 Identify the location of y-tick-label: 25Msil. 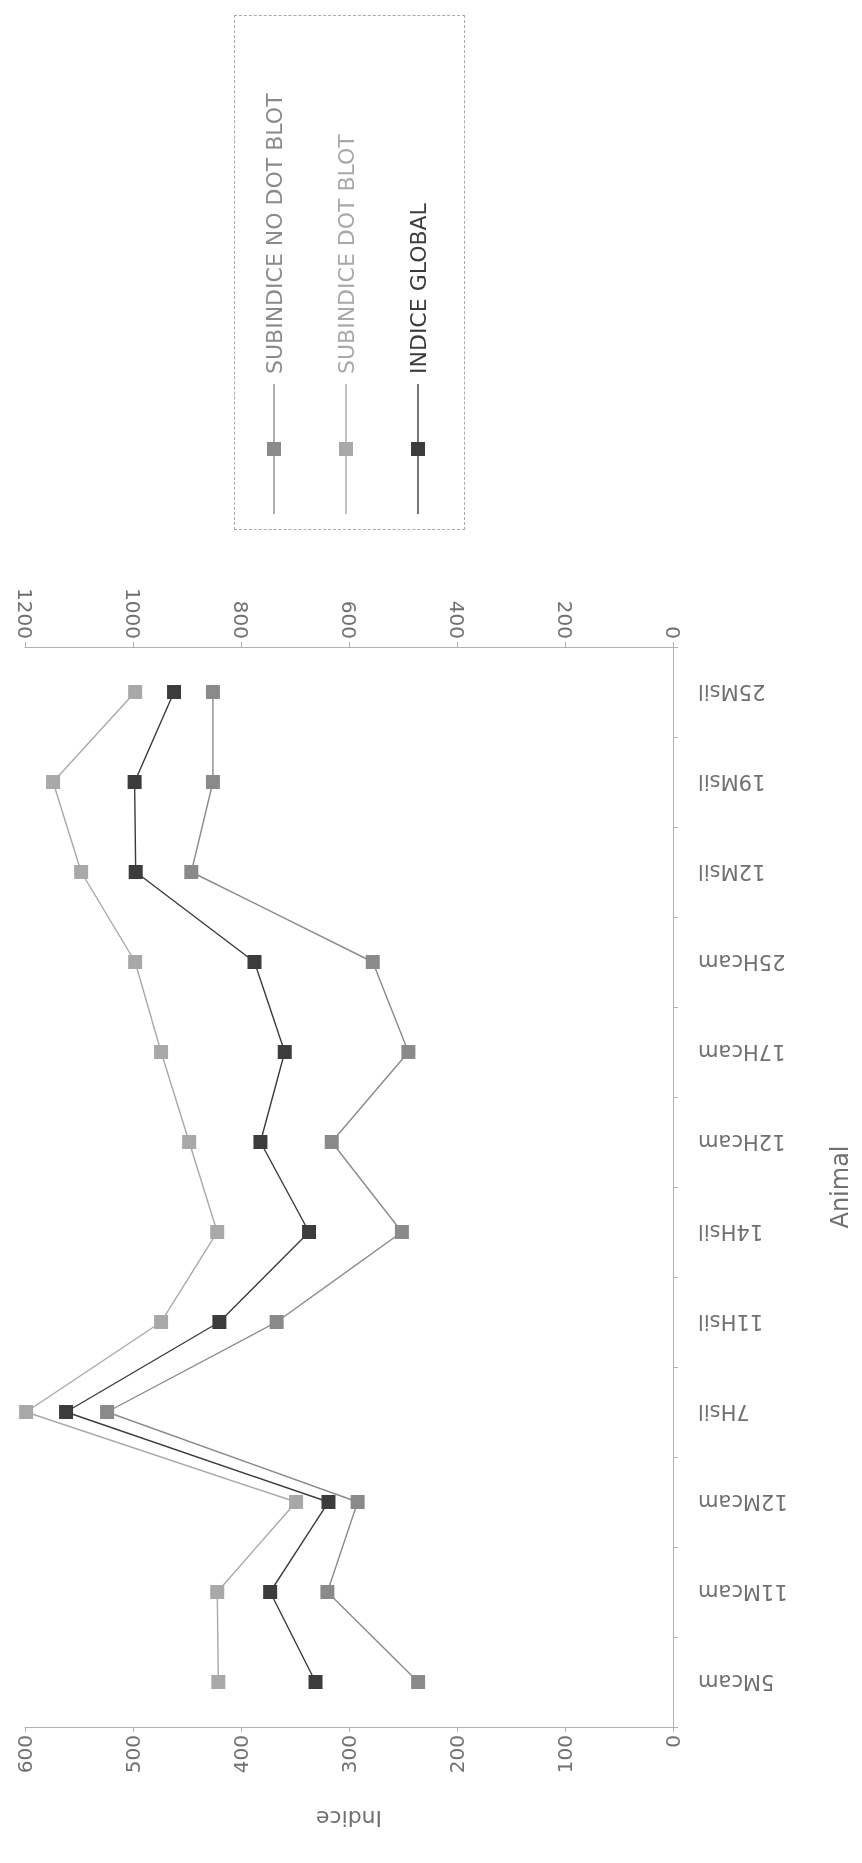
(732, 692).